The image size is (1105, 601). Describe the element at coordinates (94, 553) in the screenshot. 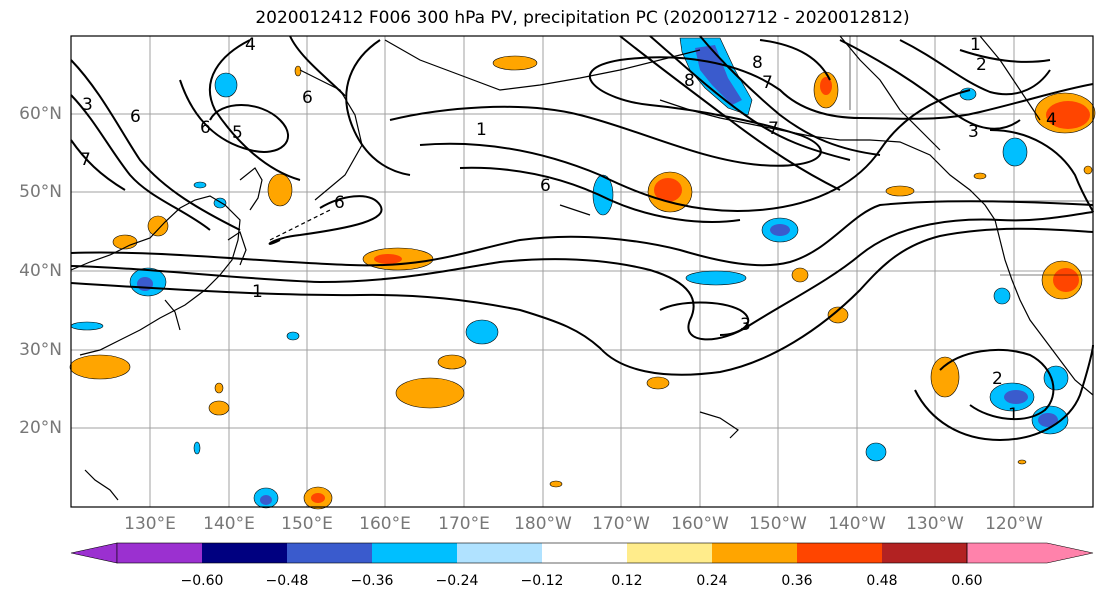

I see `colorbar-under-triangle` at that location.